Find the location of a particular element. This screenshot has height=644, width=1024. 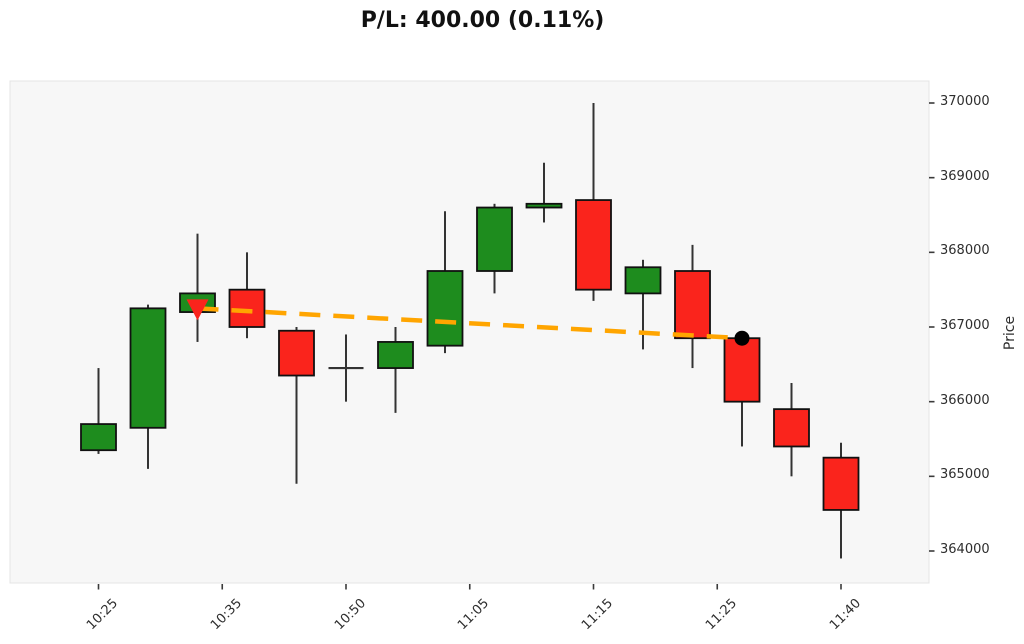

y-tick-label: 367000 is located at coordinates (965, 325).